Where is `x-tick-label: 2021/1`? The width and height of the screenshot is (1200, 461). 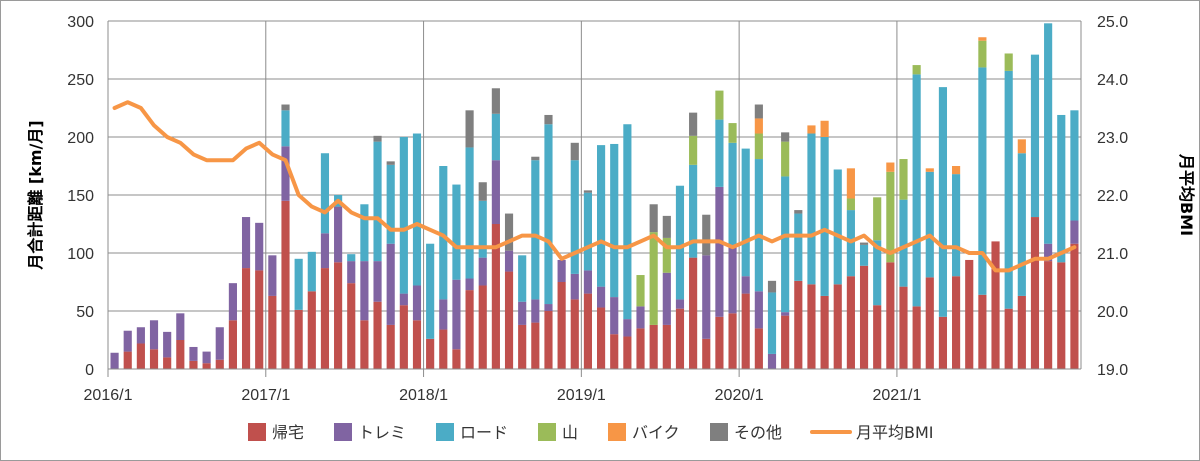 x-tick-label: 2021/1 is located at coordinates (896, 395).